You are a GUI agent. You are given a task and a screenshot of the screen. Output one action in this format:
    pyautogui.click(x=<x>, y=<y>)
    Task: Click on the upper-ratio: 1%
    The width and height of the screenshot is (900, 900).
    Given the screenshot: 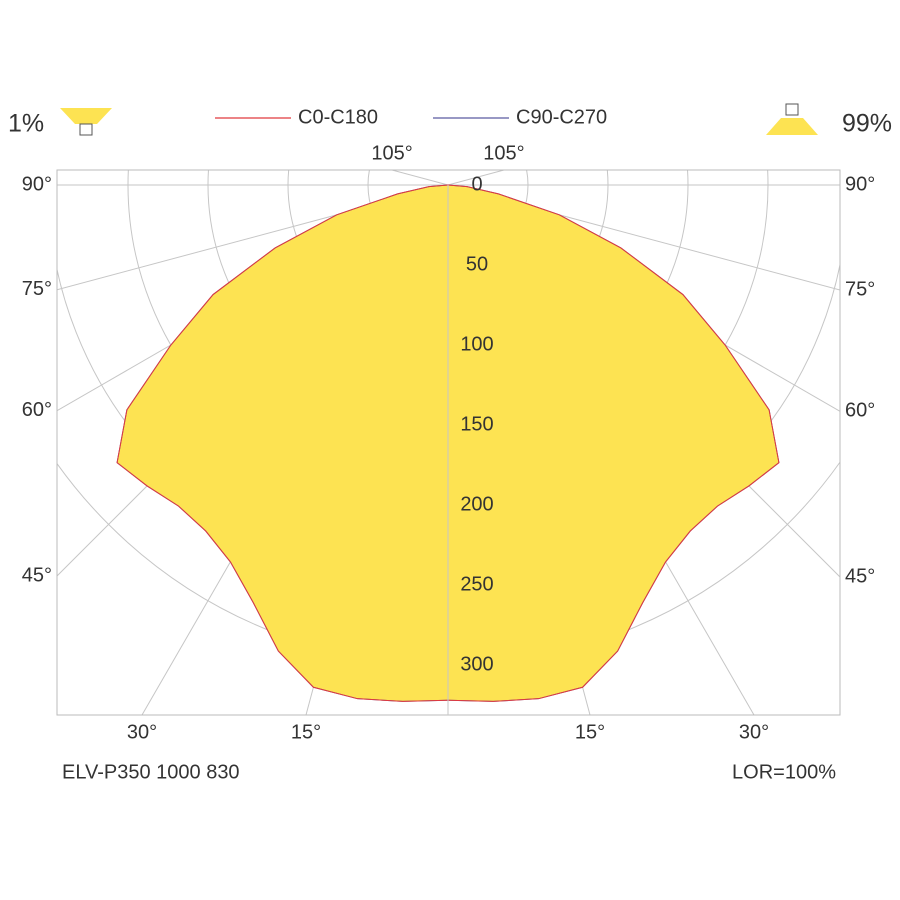 What is the action you would take?
    pyautogui.click(x=26, y=124)
    